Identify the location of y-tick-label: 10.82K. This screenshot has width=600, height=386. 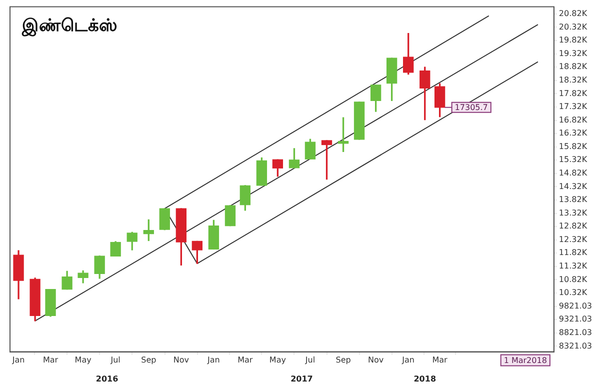
(573, 279).